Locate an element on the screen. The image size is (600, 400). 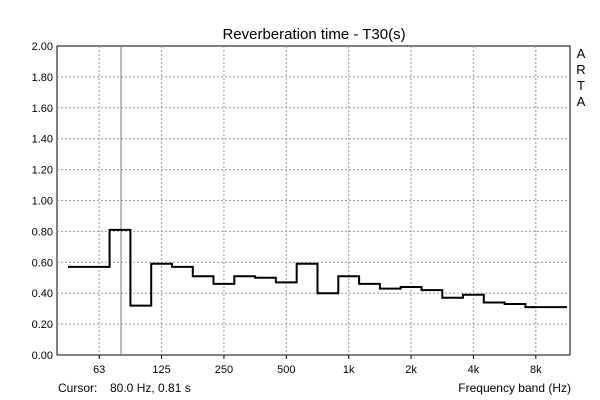
y-tick-label: 1.20 is located at coordinates (42, 171).